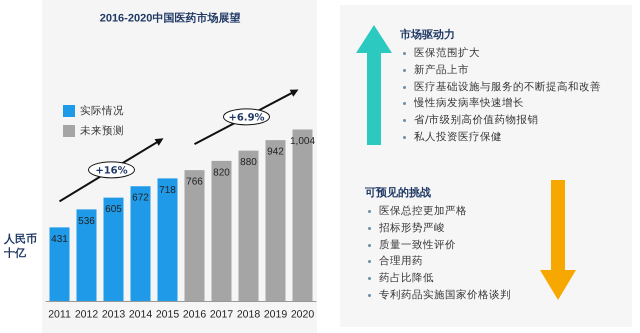 This screenshot has height=333, width=640. What do you see at coordinates (222, 314) in the screenshot?
I see `x-tick-label: 2017` at bounding box center [222, 314].